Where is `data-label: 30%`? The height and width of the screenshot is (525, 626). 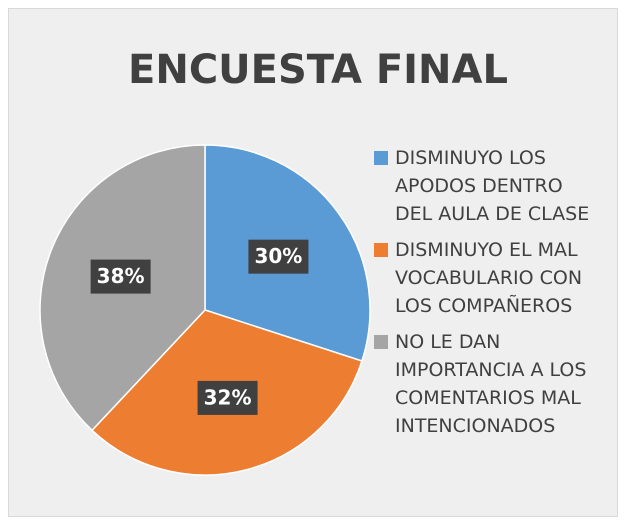
data-label: 30% is located at coordinates (278, 256).